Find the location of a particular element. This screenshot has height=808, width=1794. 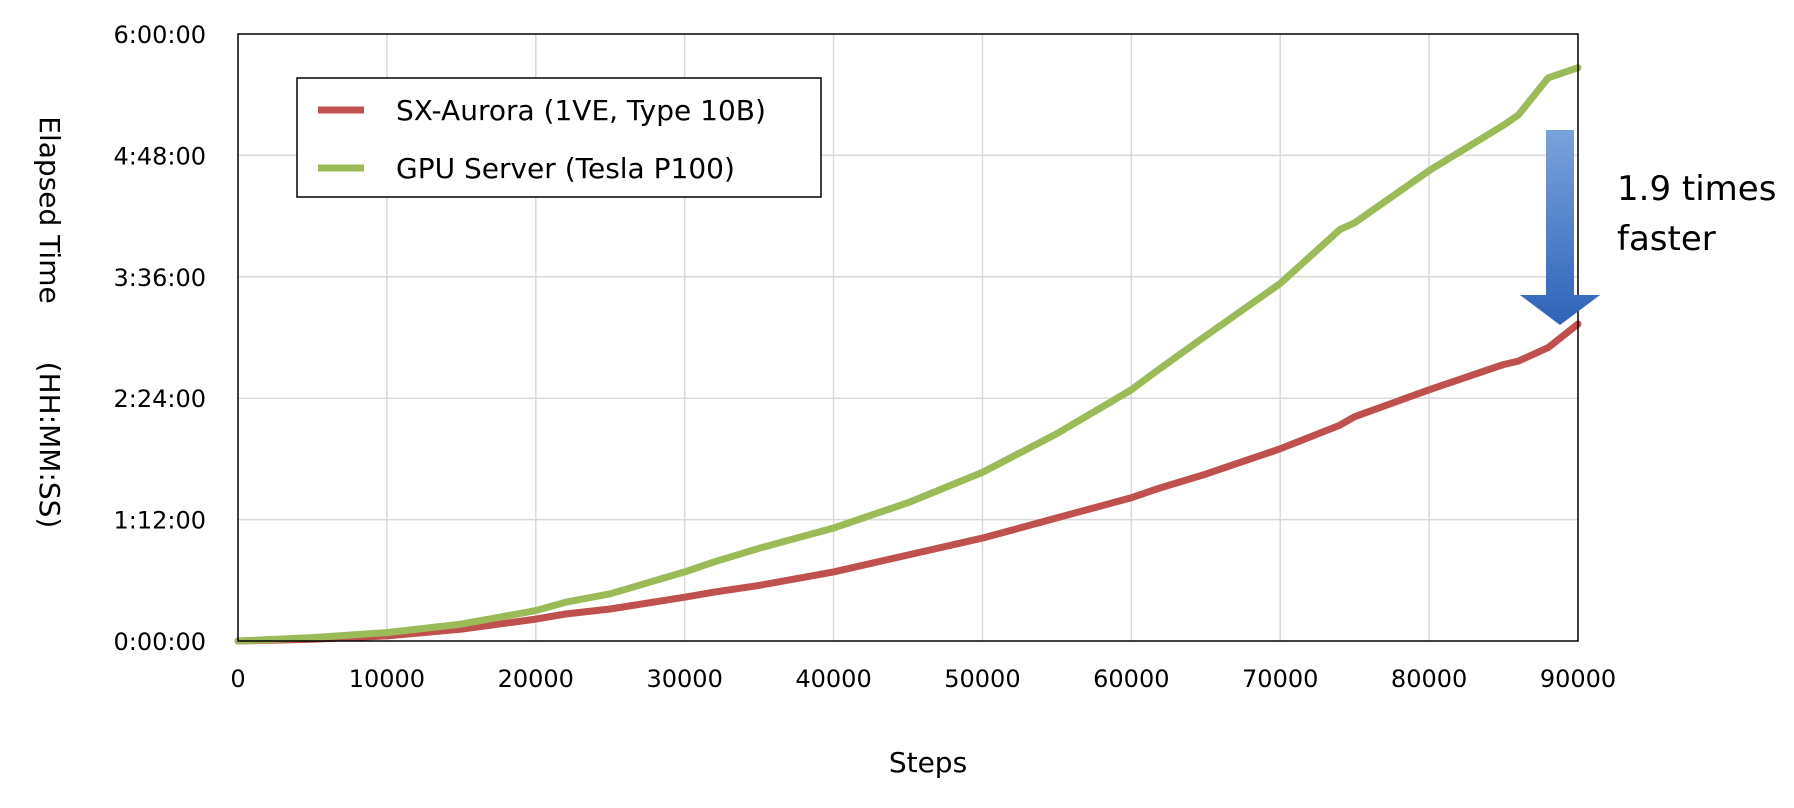

speedup-annotation: 1.9 times faster is located at coordinates (1648, 227).